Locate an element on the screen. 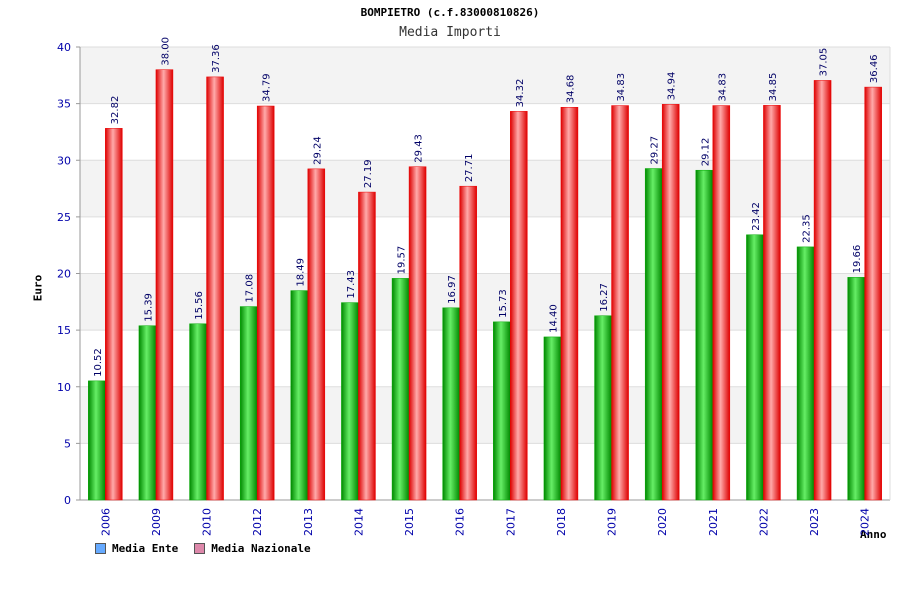 The height and width of the screenshot is (600, 900). legend: Media Ente Media Nazionale is located at coordinates (203, 548).